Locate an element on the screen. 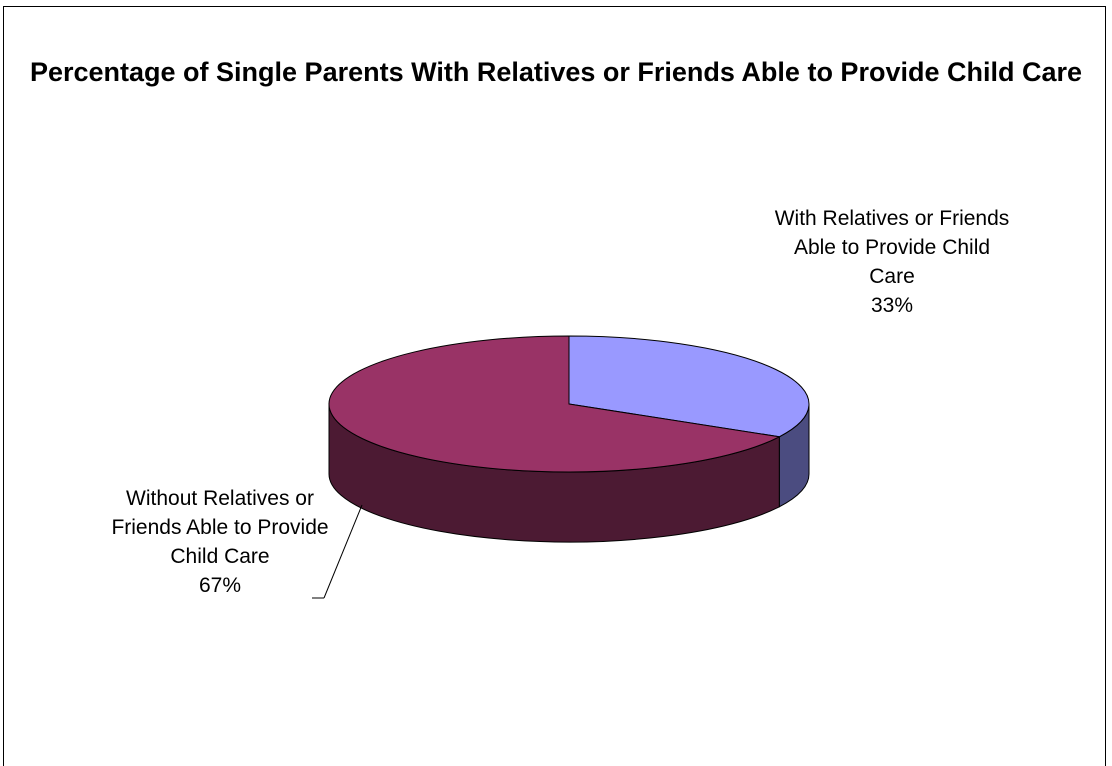  slice-percent-label: 33% is located at coordinates (892, 305).